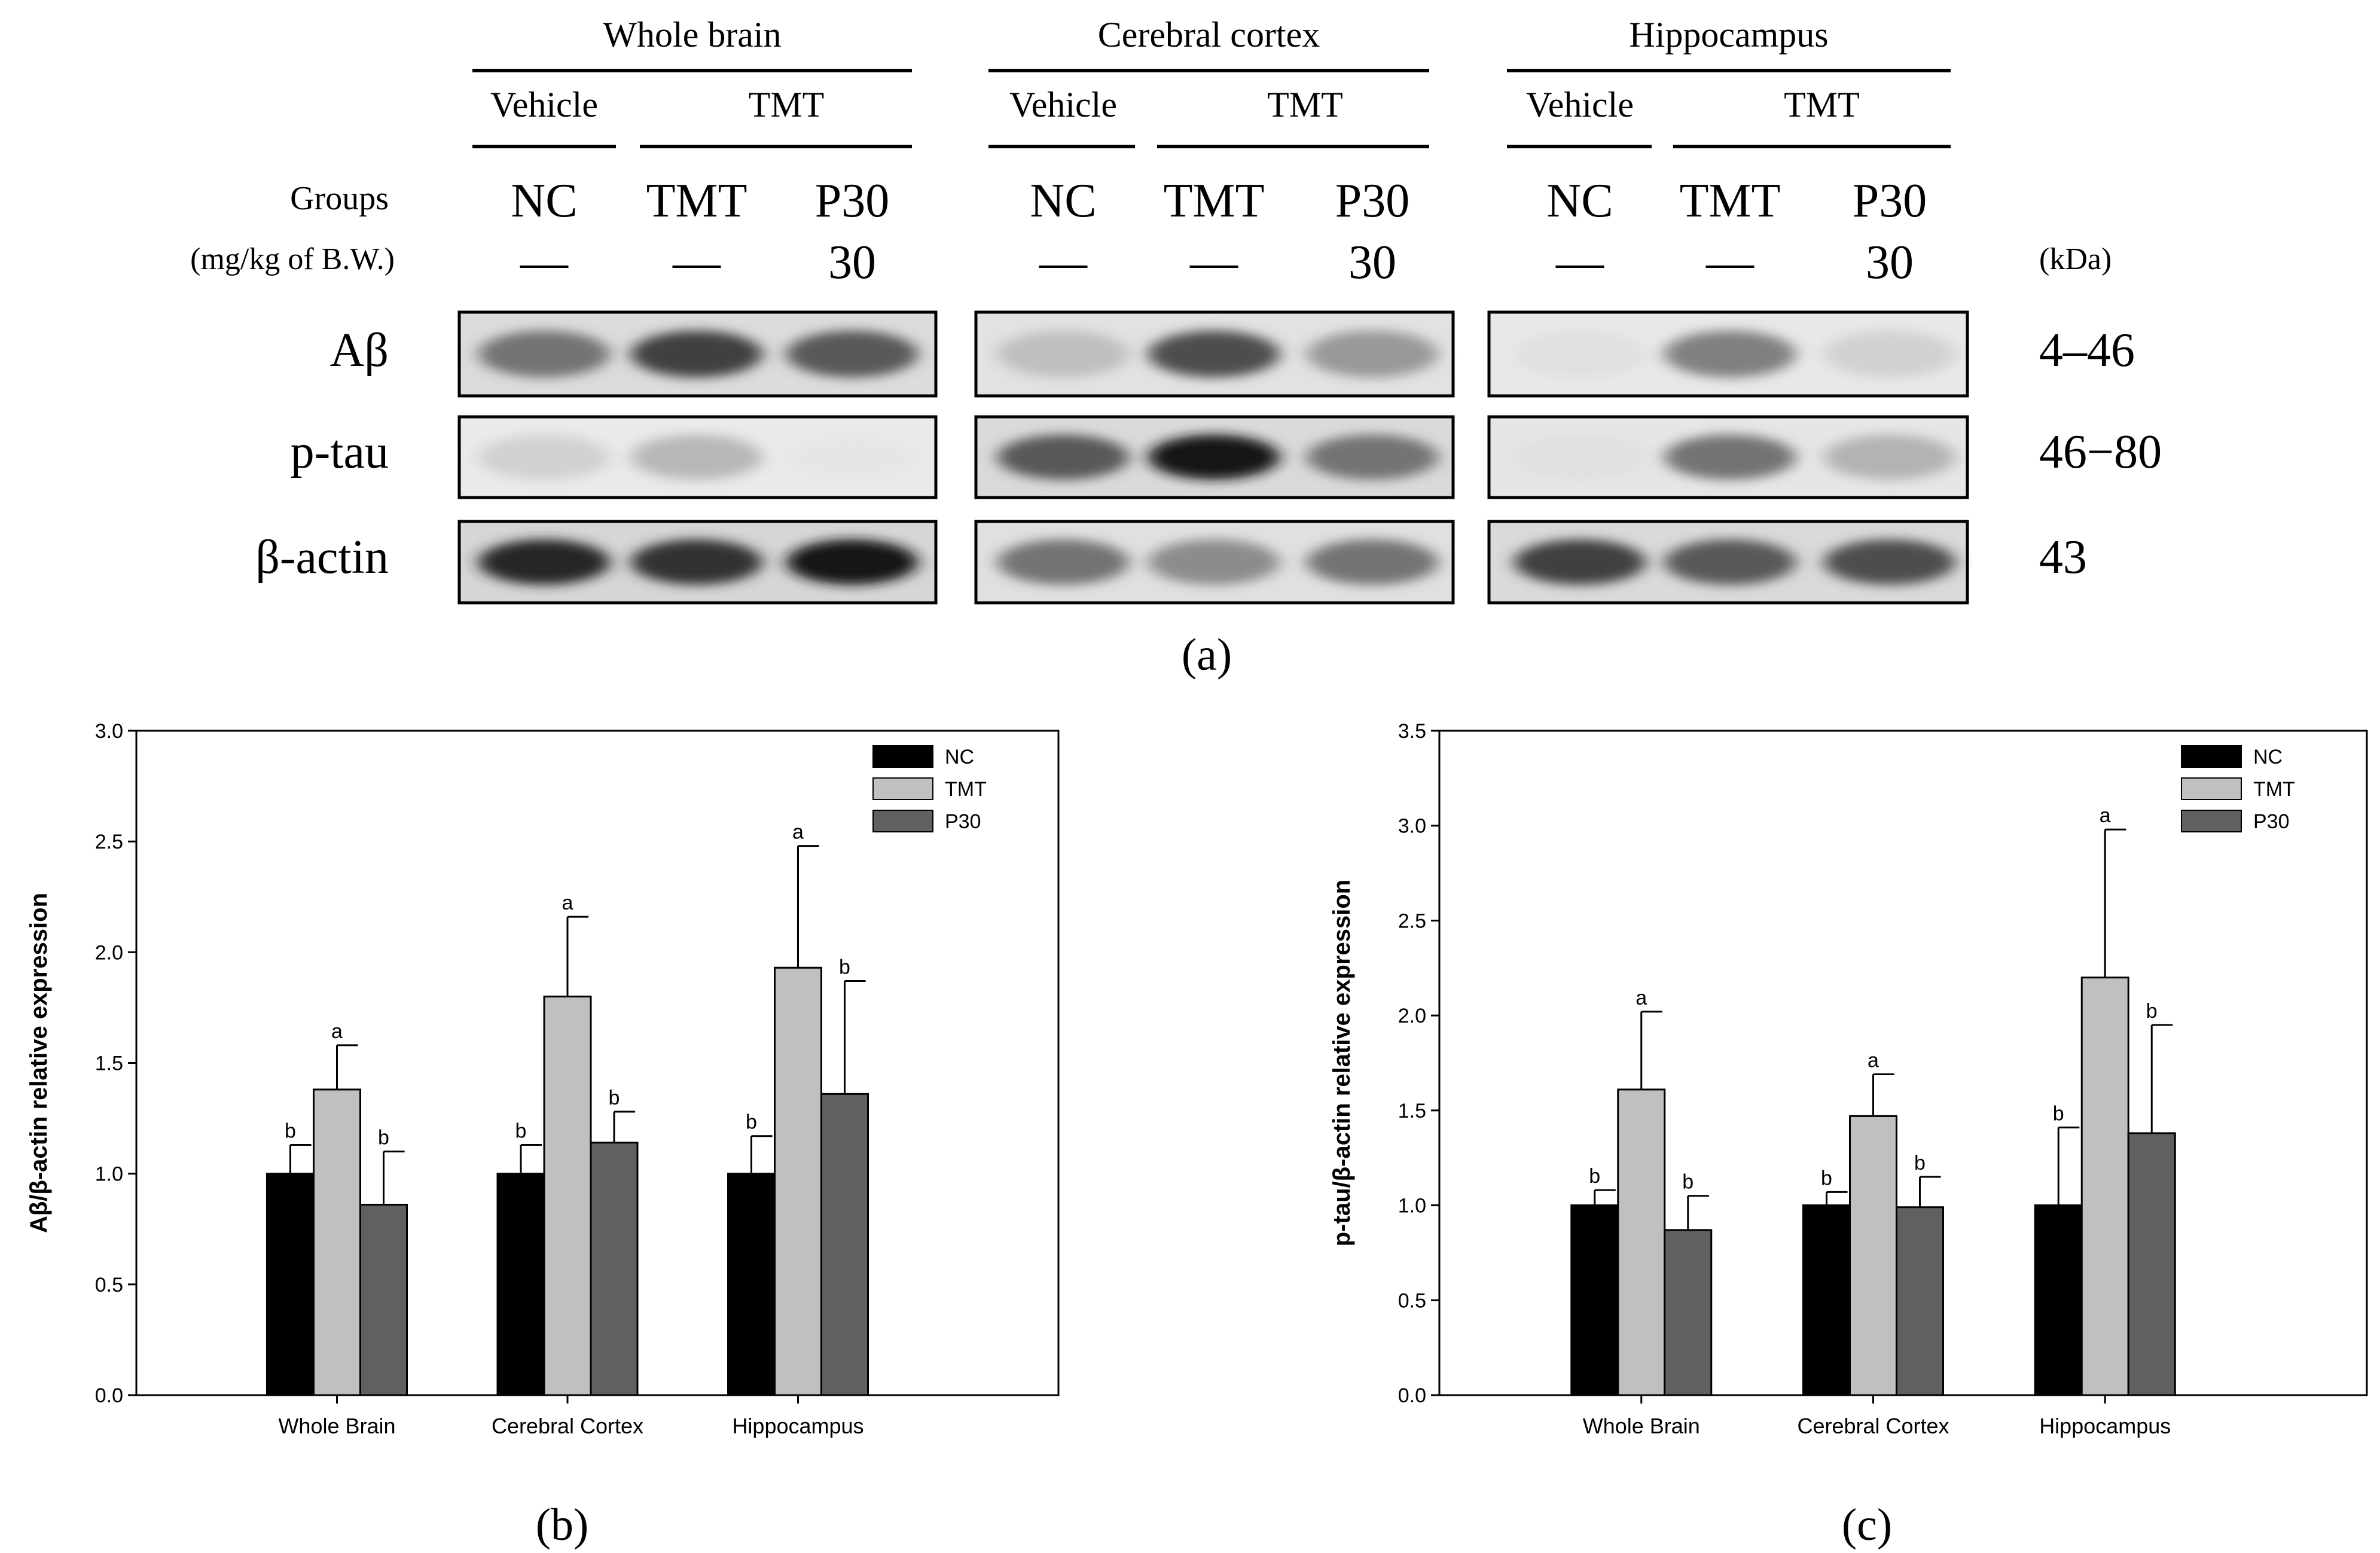 This screenshot has height=1553, width=2380. I want to click on kda-value: 4–46, so click(2087, 350).